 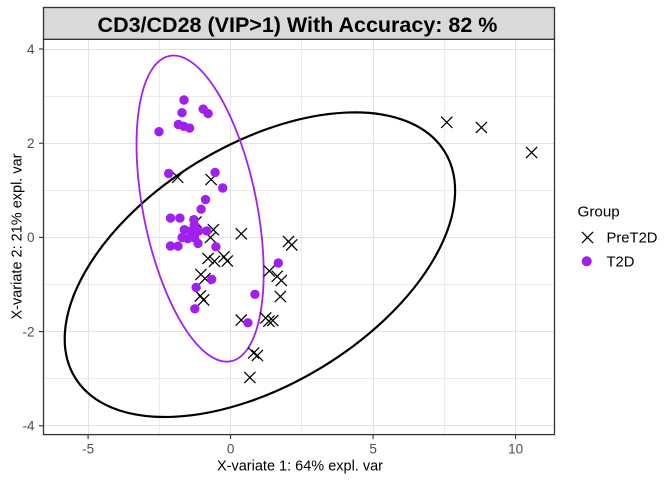 I want to click on svg-text: -4, so click(x=28, y=426).